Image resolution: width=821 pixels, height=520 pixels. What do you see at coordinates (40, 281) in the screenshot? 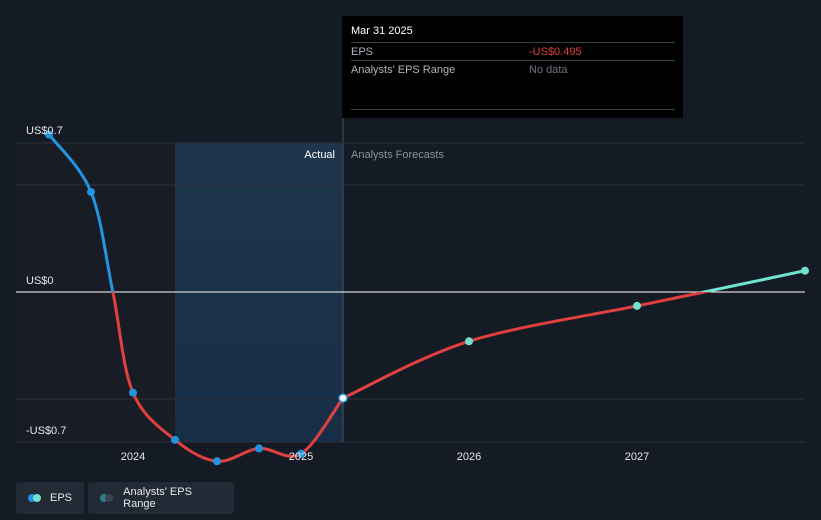
I see `y-tick-label: US$0` at bounding box center [40, 281].